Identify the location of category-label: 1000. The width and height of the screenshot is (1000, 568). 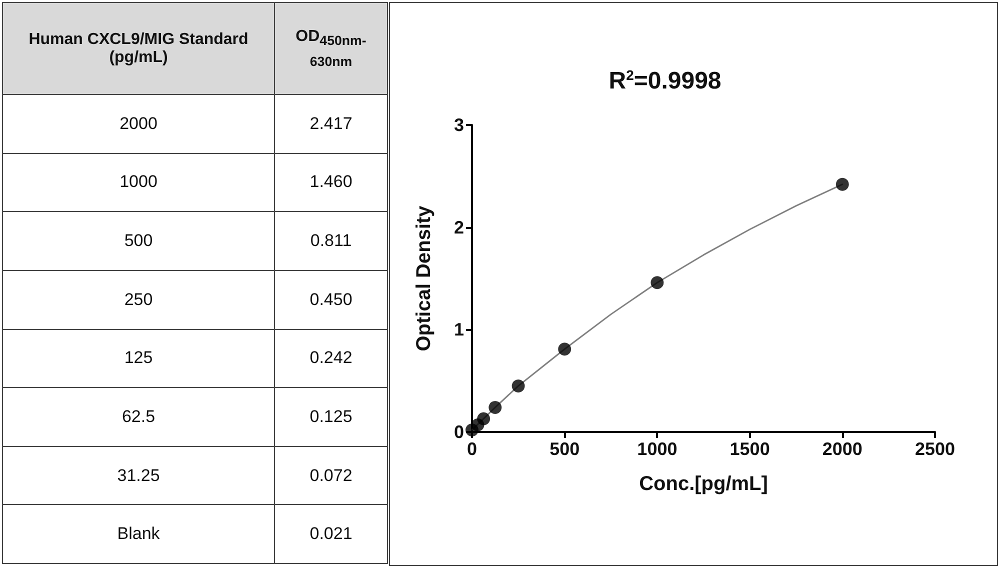
(138, 182).